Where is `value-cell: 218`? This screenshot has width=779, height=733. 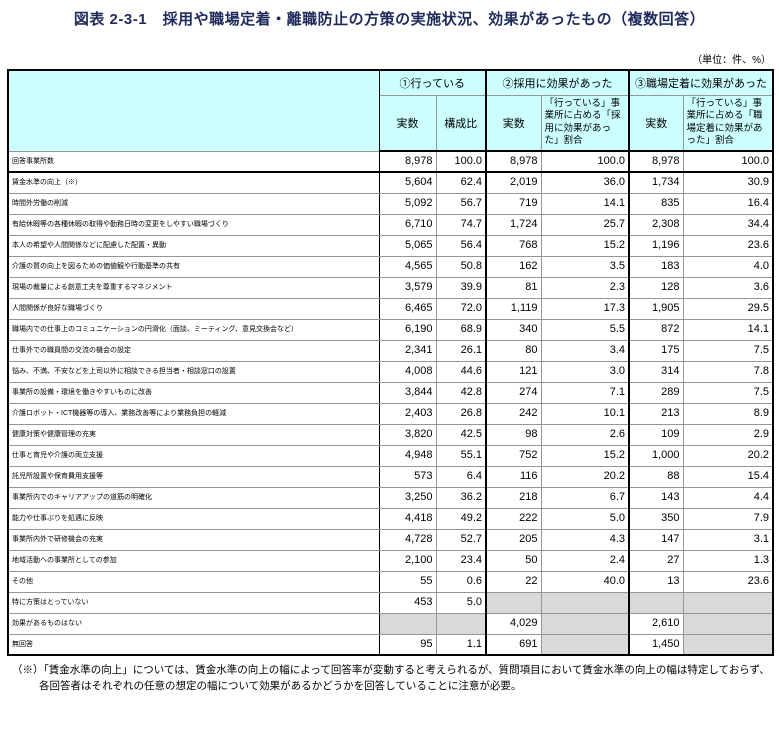
value-cell: 218 is located at coordinates (513, 497).